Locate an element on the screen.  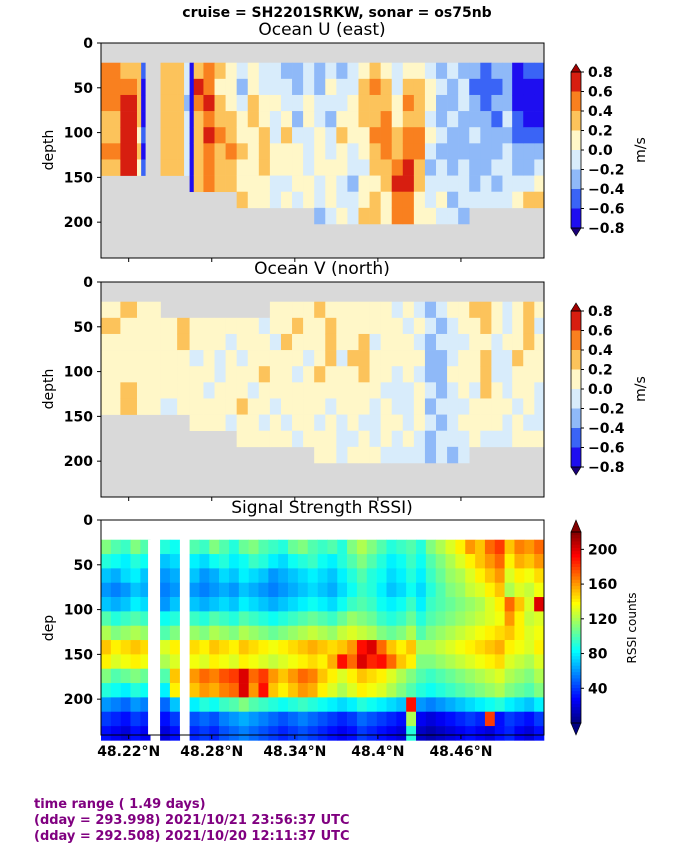
panel-title: Signal Strength RSSI) is located at coordinates (322, 508).